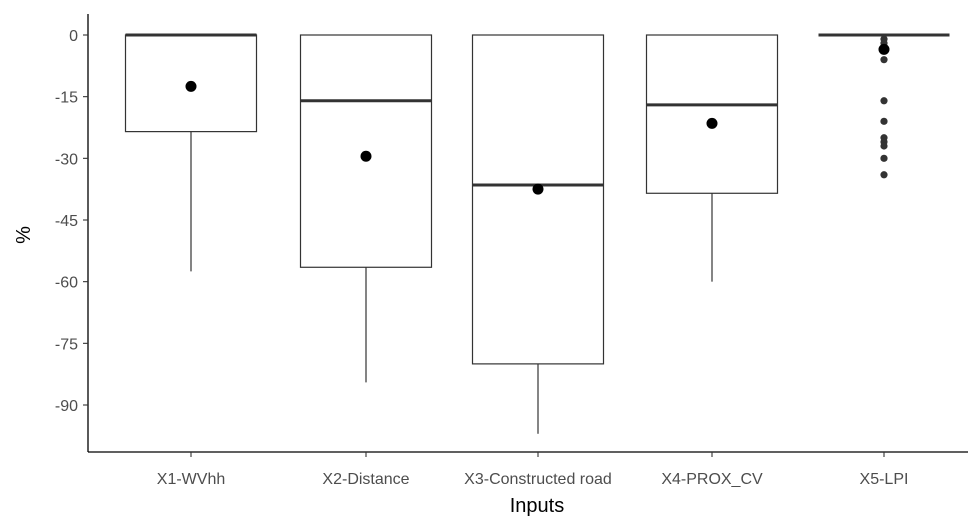  What do you see at coordinates (66, 159) in the screenshot?
I see `y-tick-label: -30` at bounding box center [66, 159].